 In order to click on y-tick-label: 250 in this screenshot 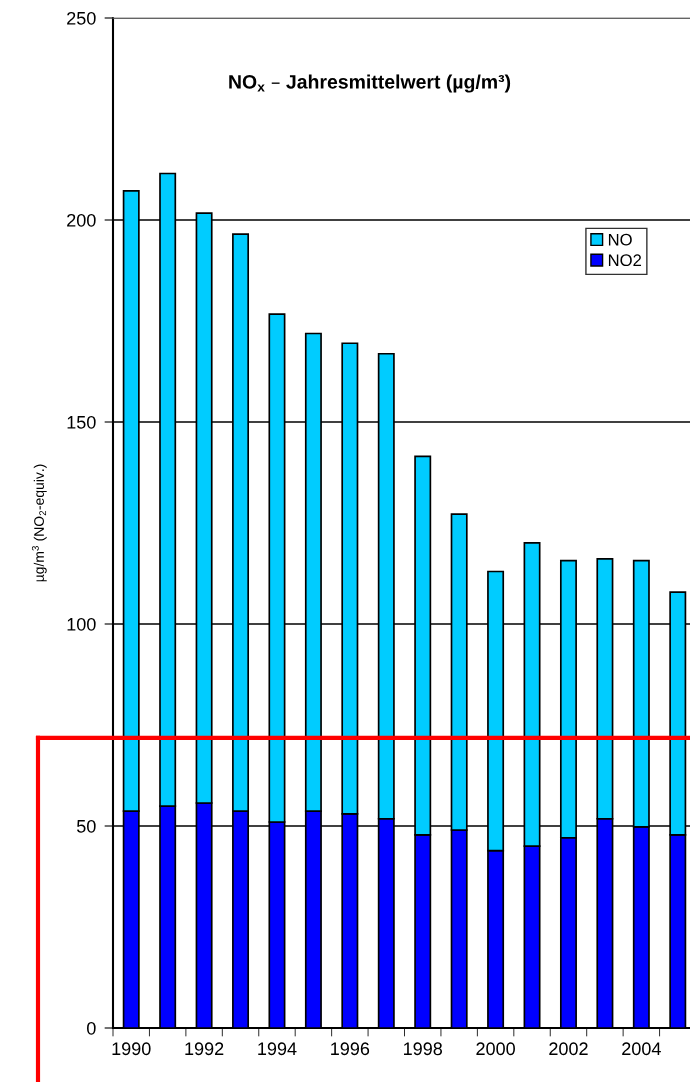, I will do `click(81, 18)`.